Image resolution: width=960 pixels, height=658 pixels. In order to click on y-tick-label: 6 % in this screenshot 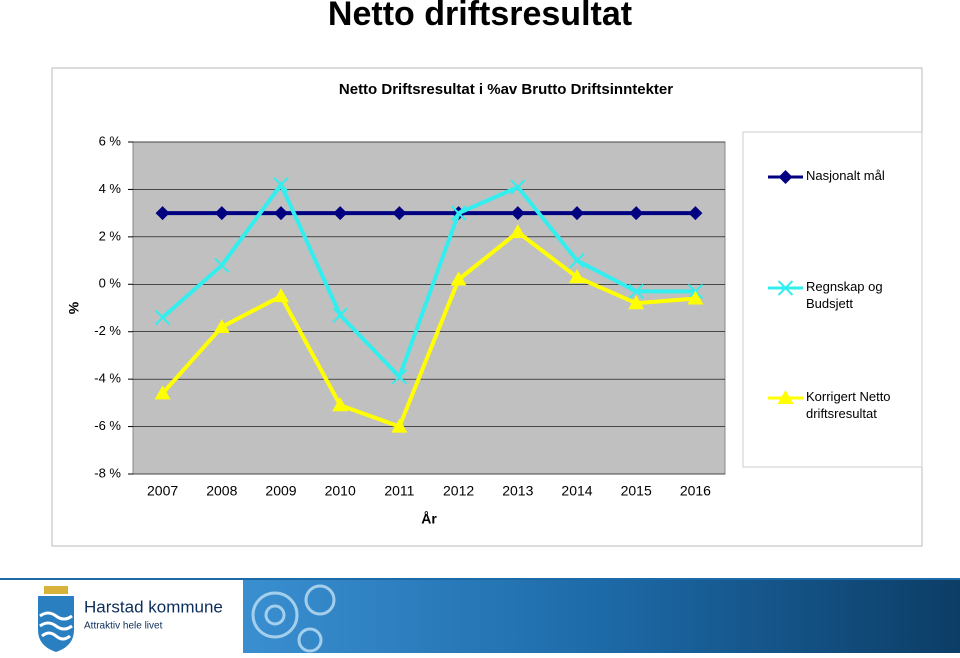, I will do `click(110, 140)`.